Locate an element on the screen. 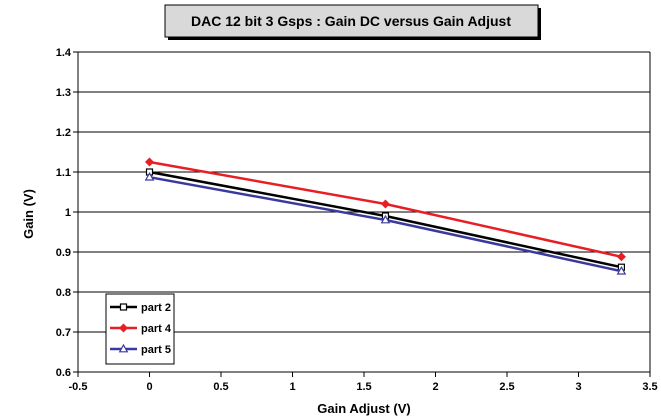  x-tick-label: 2 is located at coordinates (435, 387).